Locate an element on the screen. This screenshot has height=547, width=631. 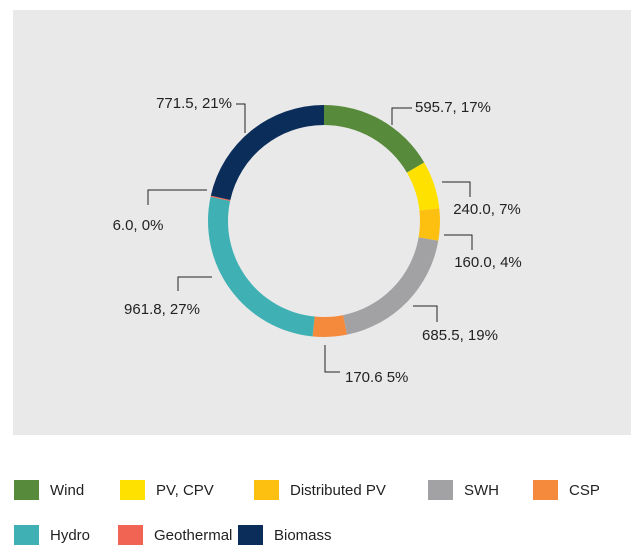
data-label: 6.0, 0% is located at coordinates (138, 225).